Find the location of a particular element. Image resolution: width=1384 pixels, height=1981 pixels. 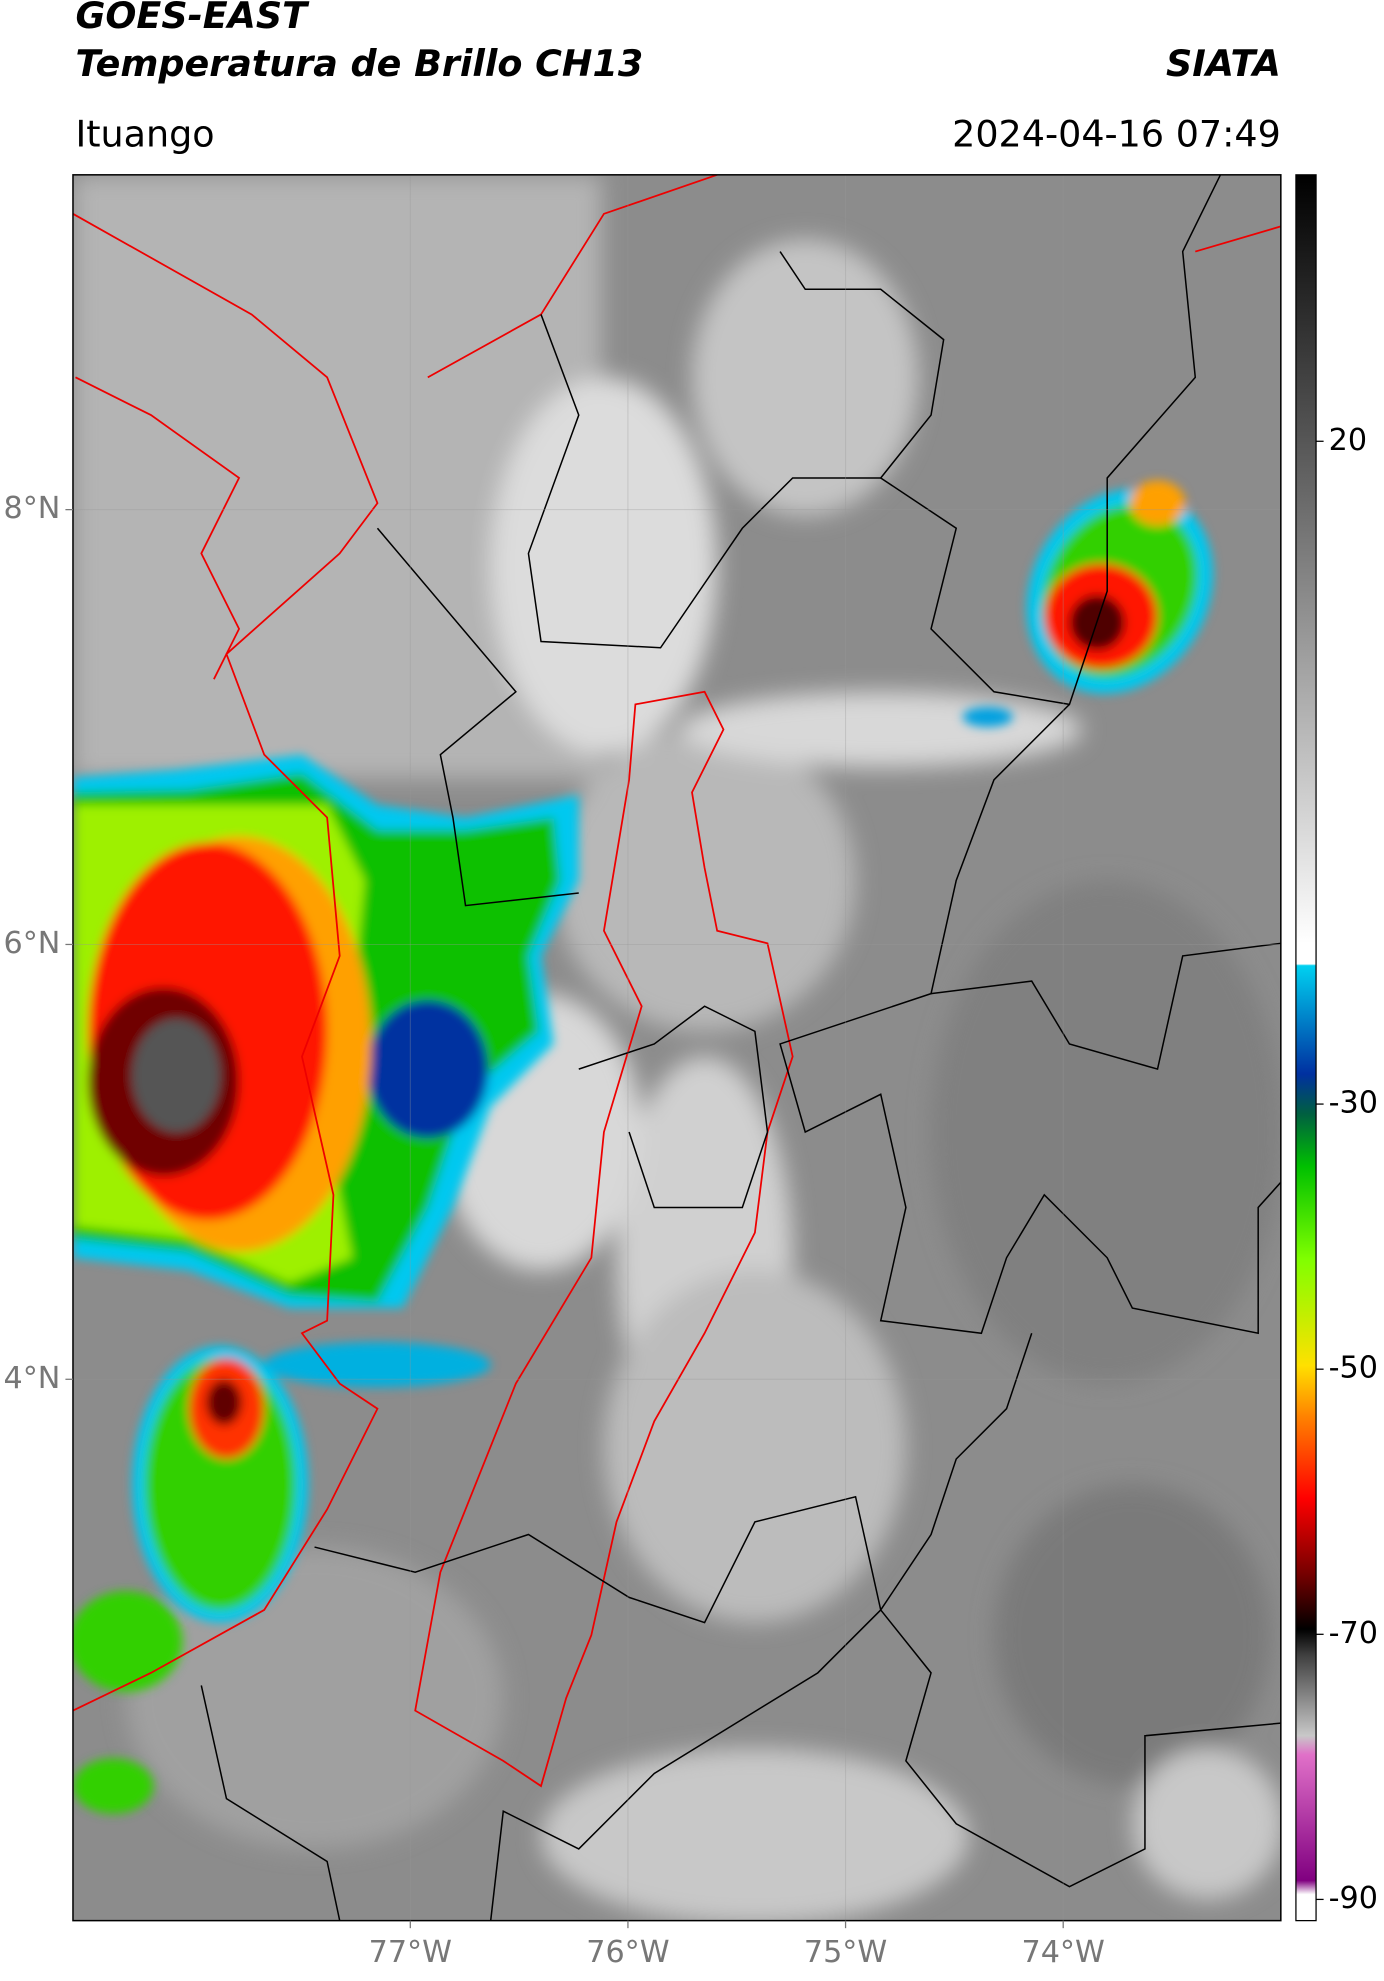

x-tick-label: 75°W is located at coordinates (845, 1952).